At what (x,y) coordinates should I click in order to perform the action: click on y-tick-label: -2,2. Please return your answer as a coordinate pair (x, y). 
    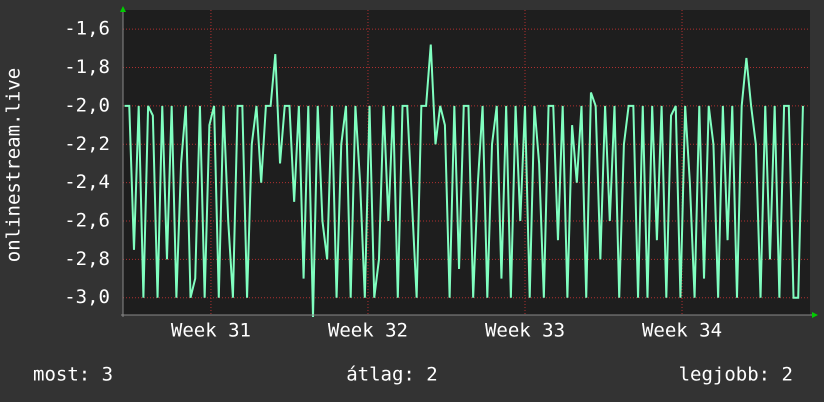
    Looking at the image, I should click on (87, 144).